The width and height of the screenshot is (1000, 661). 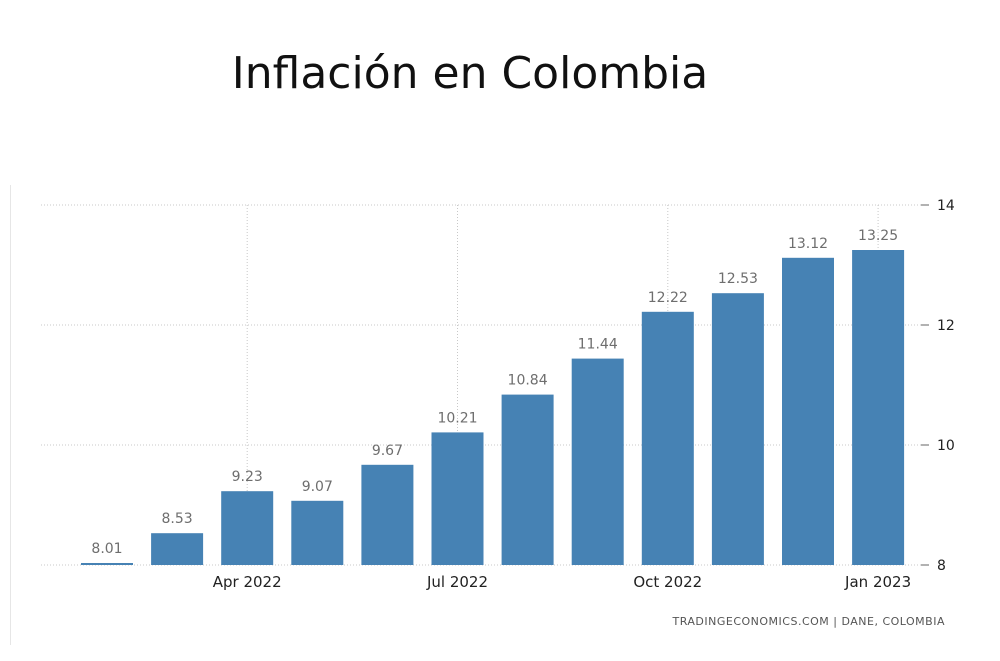 I want to click on chart-title: Inflación en Colombia, so click(x=470, y=73).